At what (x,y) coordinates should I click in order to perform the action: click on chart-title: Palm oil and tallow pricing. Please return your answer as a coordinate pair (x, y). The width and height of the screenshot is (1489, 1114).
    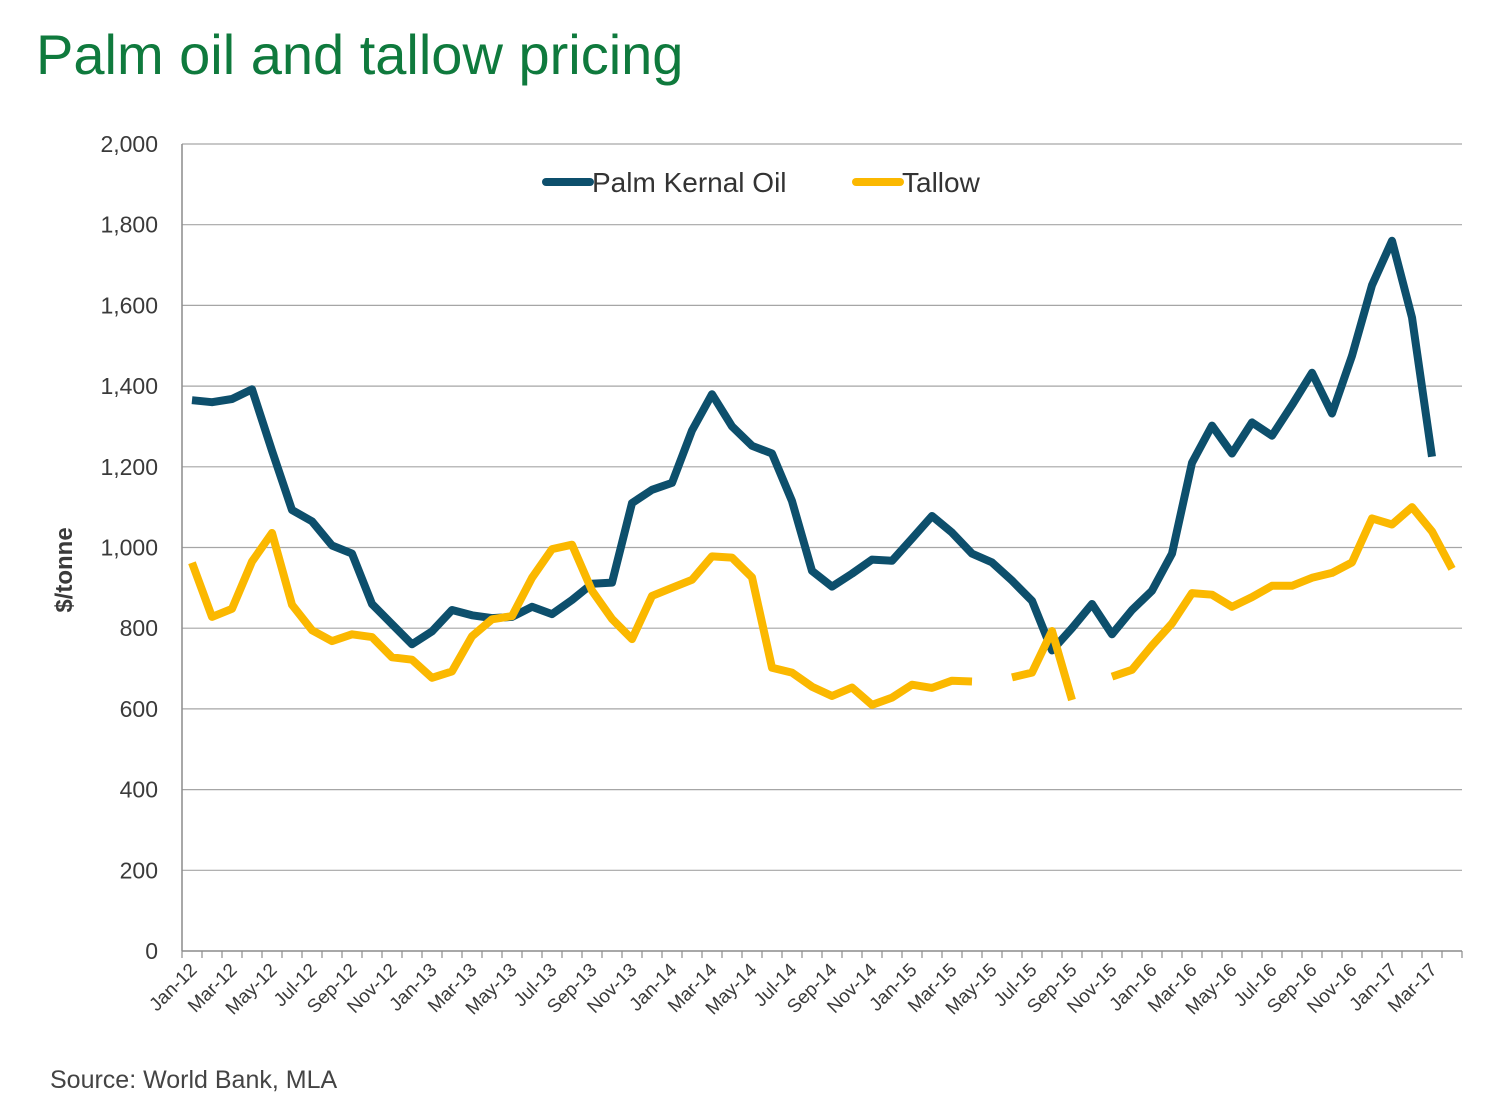
    Looking at the image, I should click on (360, 54).